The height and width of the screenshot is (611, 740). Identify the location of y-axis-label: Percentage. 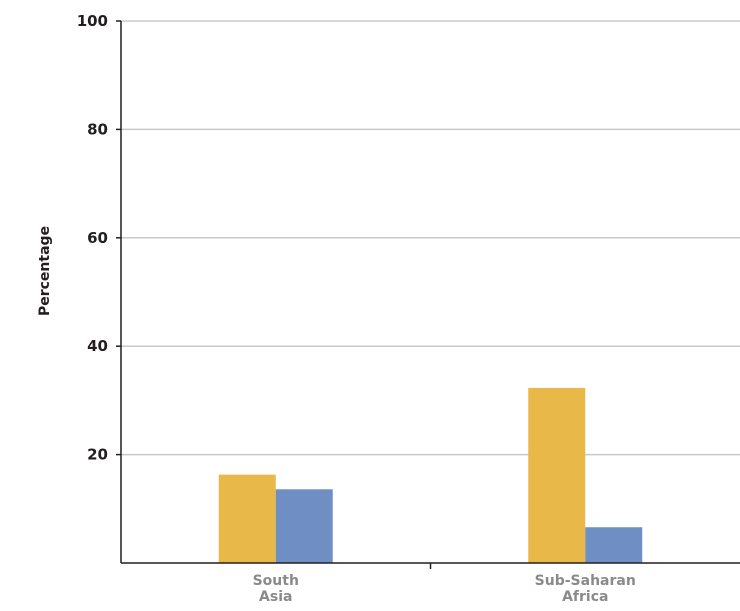
(45, 271).